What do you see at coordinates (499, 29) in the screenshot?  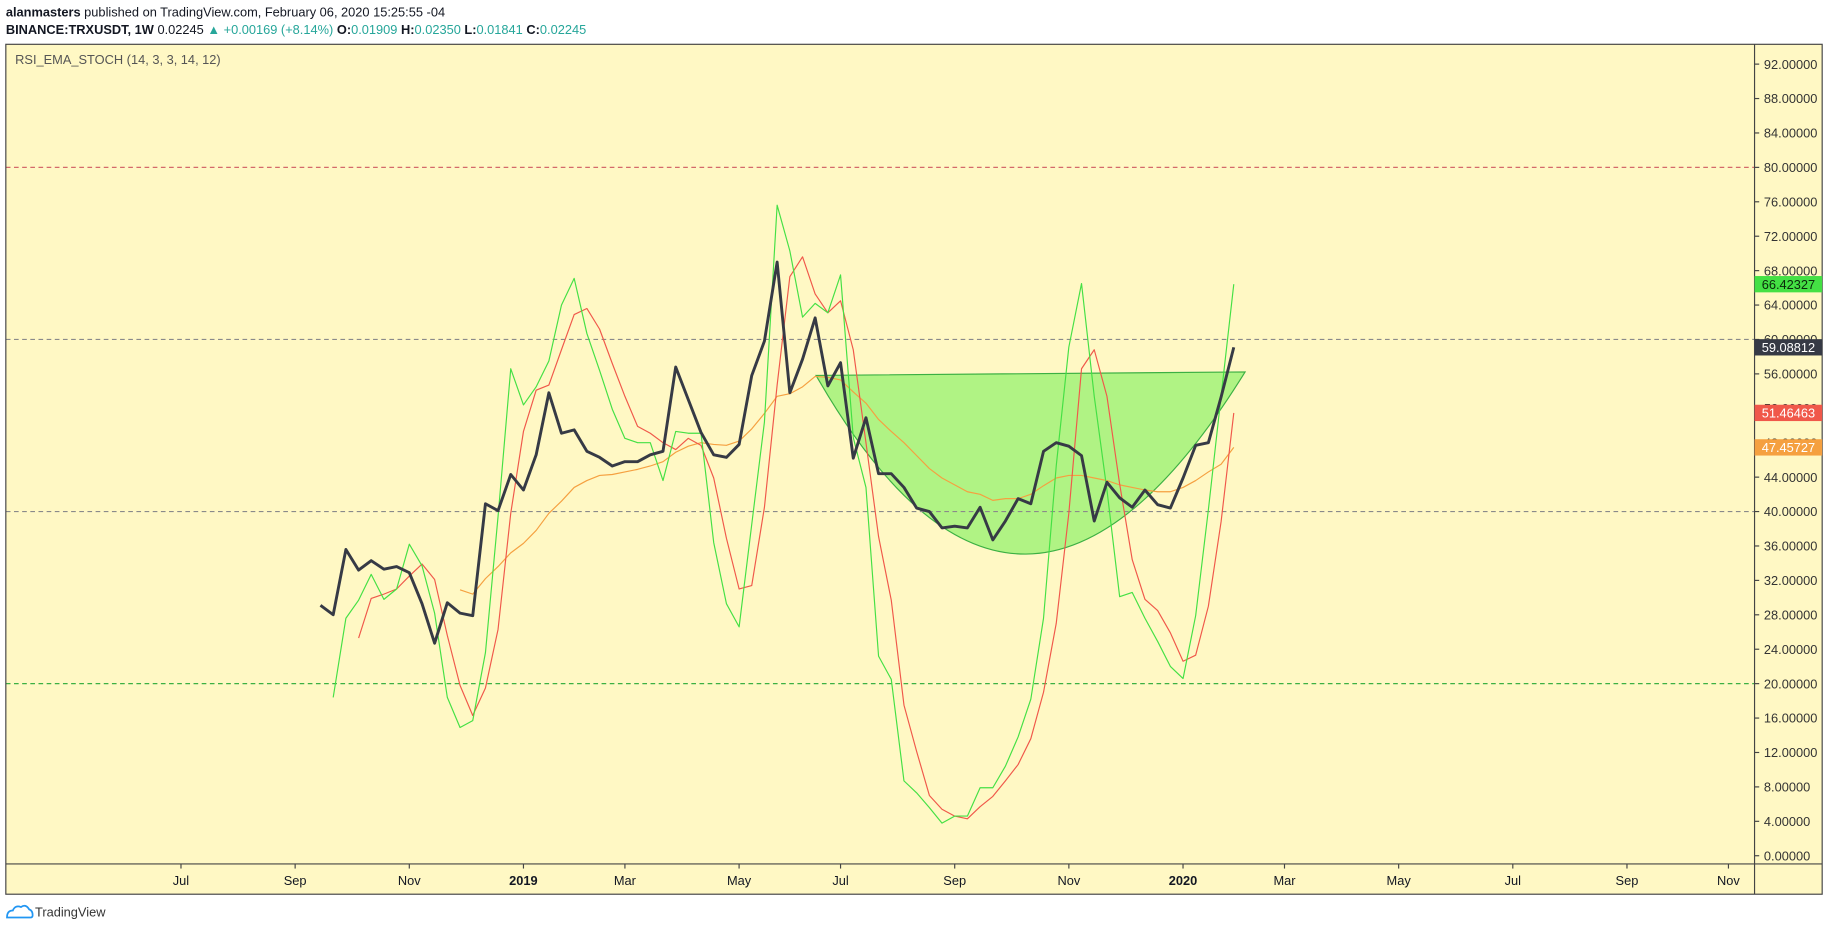 I see `ohlc-value: 0.01841` at bounding box center [499, 29].